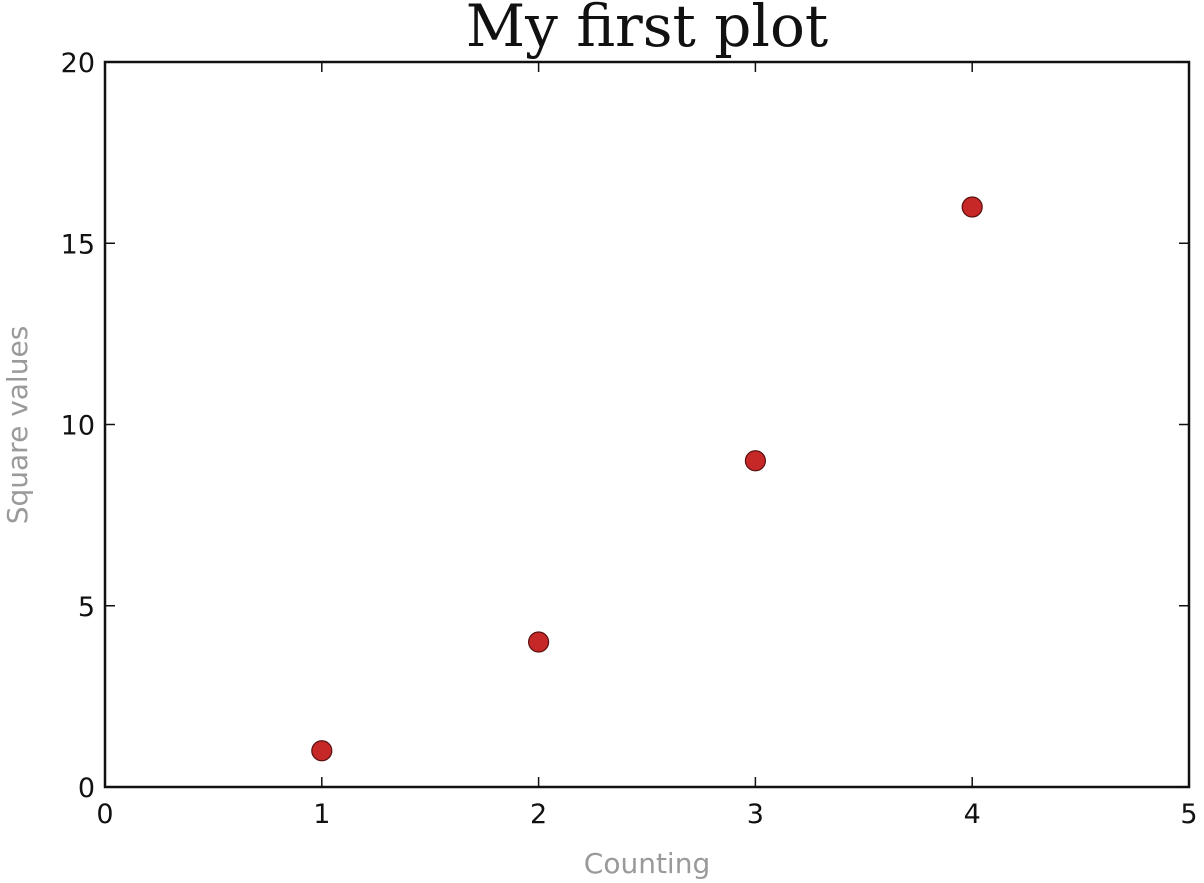 Image resolution: width=1204 pixels, height=883 pixels. I want to click on x-tick-label: 3, so click(755, 814).